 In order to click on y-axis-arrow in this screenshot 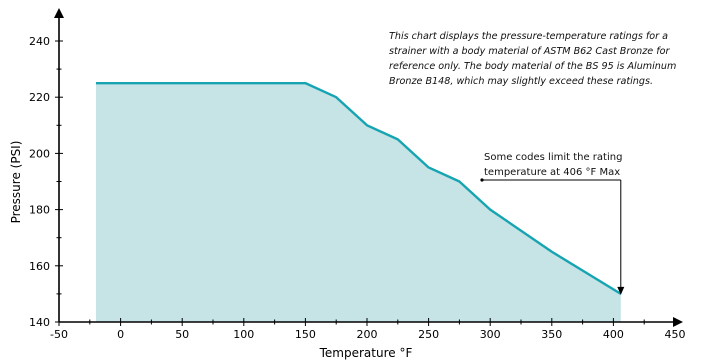, I will do `click(59, 13)`.